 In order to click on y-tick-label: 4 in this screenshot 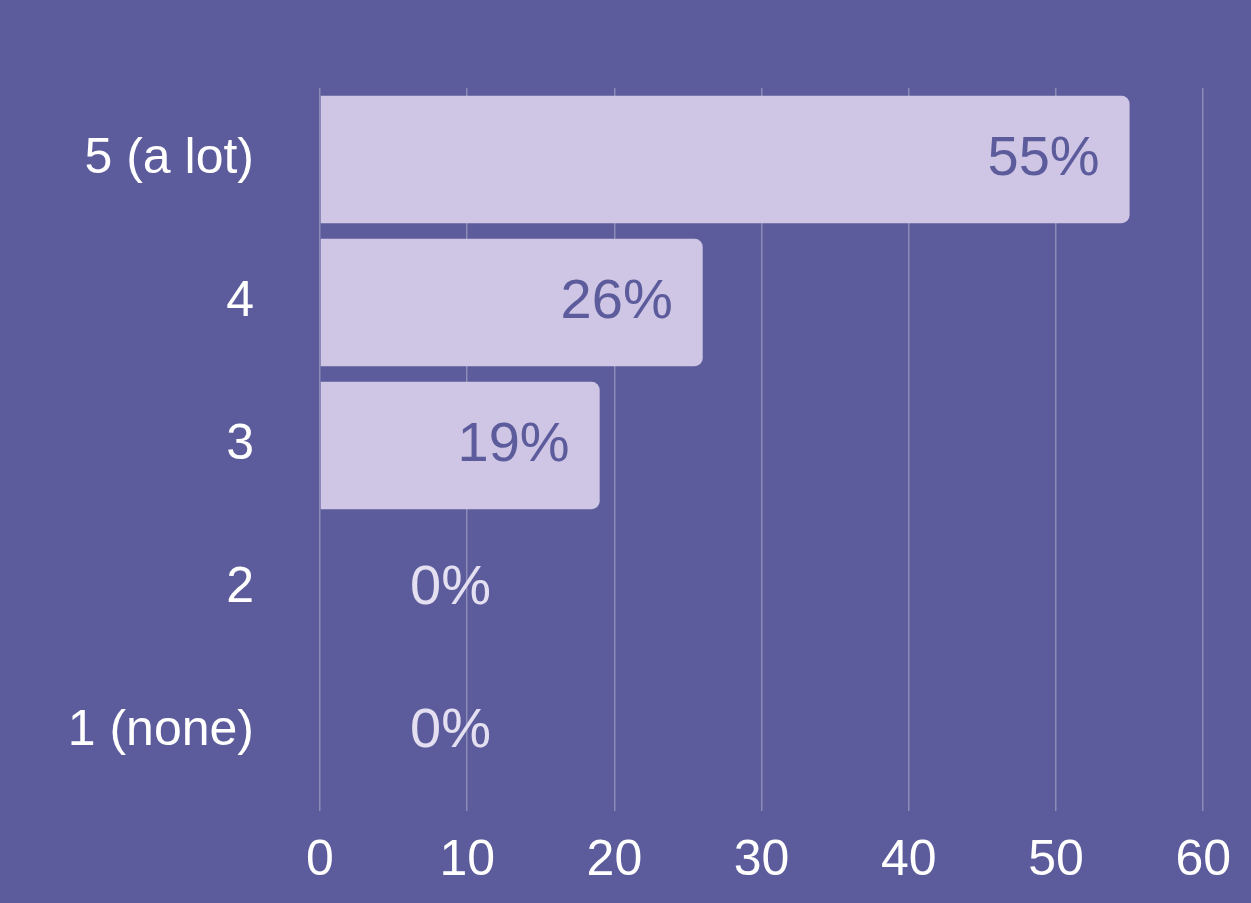, I will do `click(240, 299)`.